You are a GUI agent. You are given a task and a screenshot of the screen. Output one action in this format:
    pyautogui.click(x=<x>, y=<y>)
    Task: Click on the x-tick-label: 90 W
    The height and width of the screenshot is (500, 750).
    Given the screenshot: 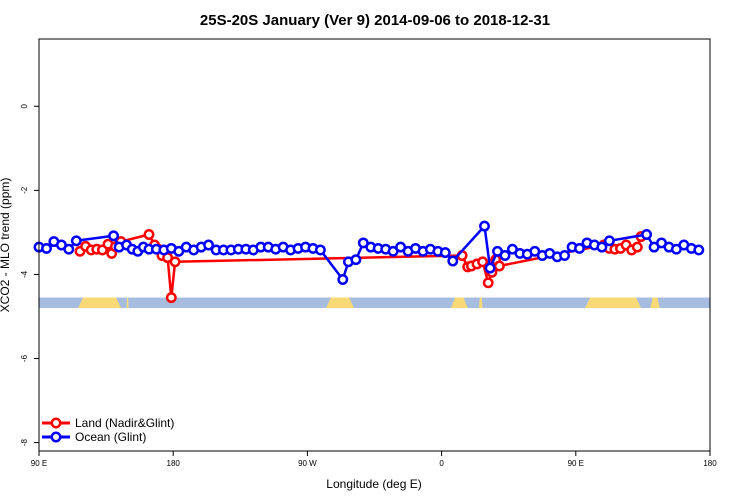 What is the action you would take?
    pyautogui.click(x=307, y=463)
    